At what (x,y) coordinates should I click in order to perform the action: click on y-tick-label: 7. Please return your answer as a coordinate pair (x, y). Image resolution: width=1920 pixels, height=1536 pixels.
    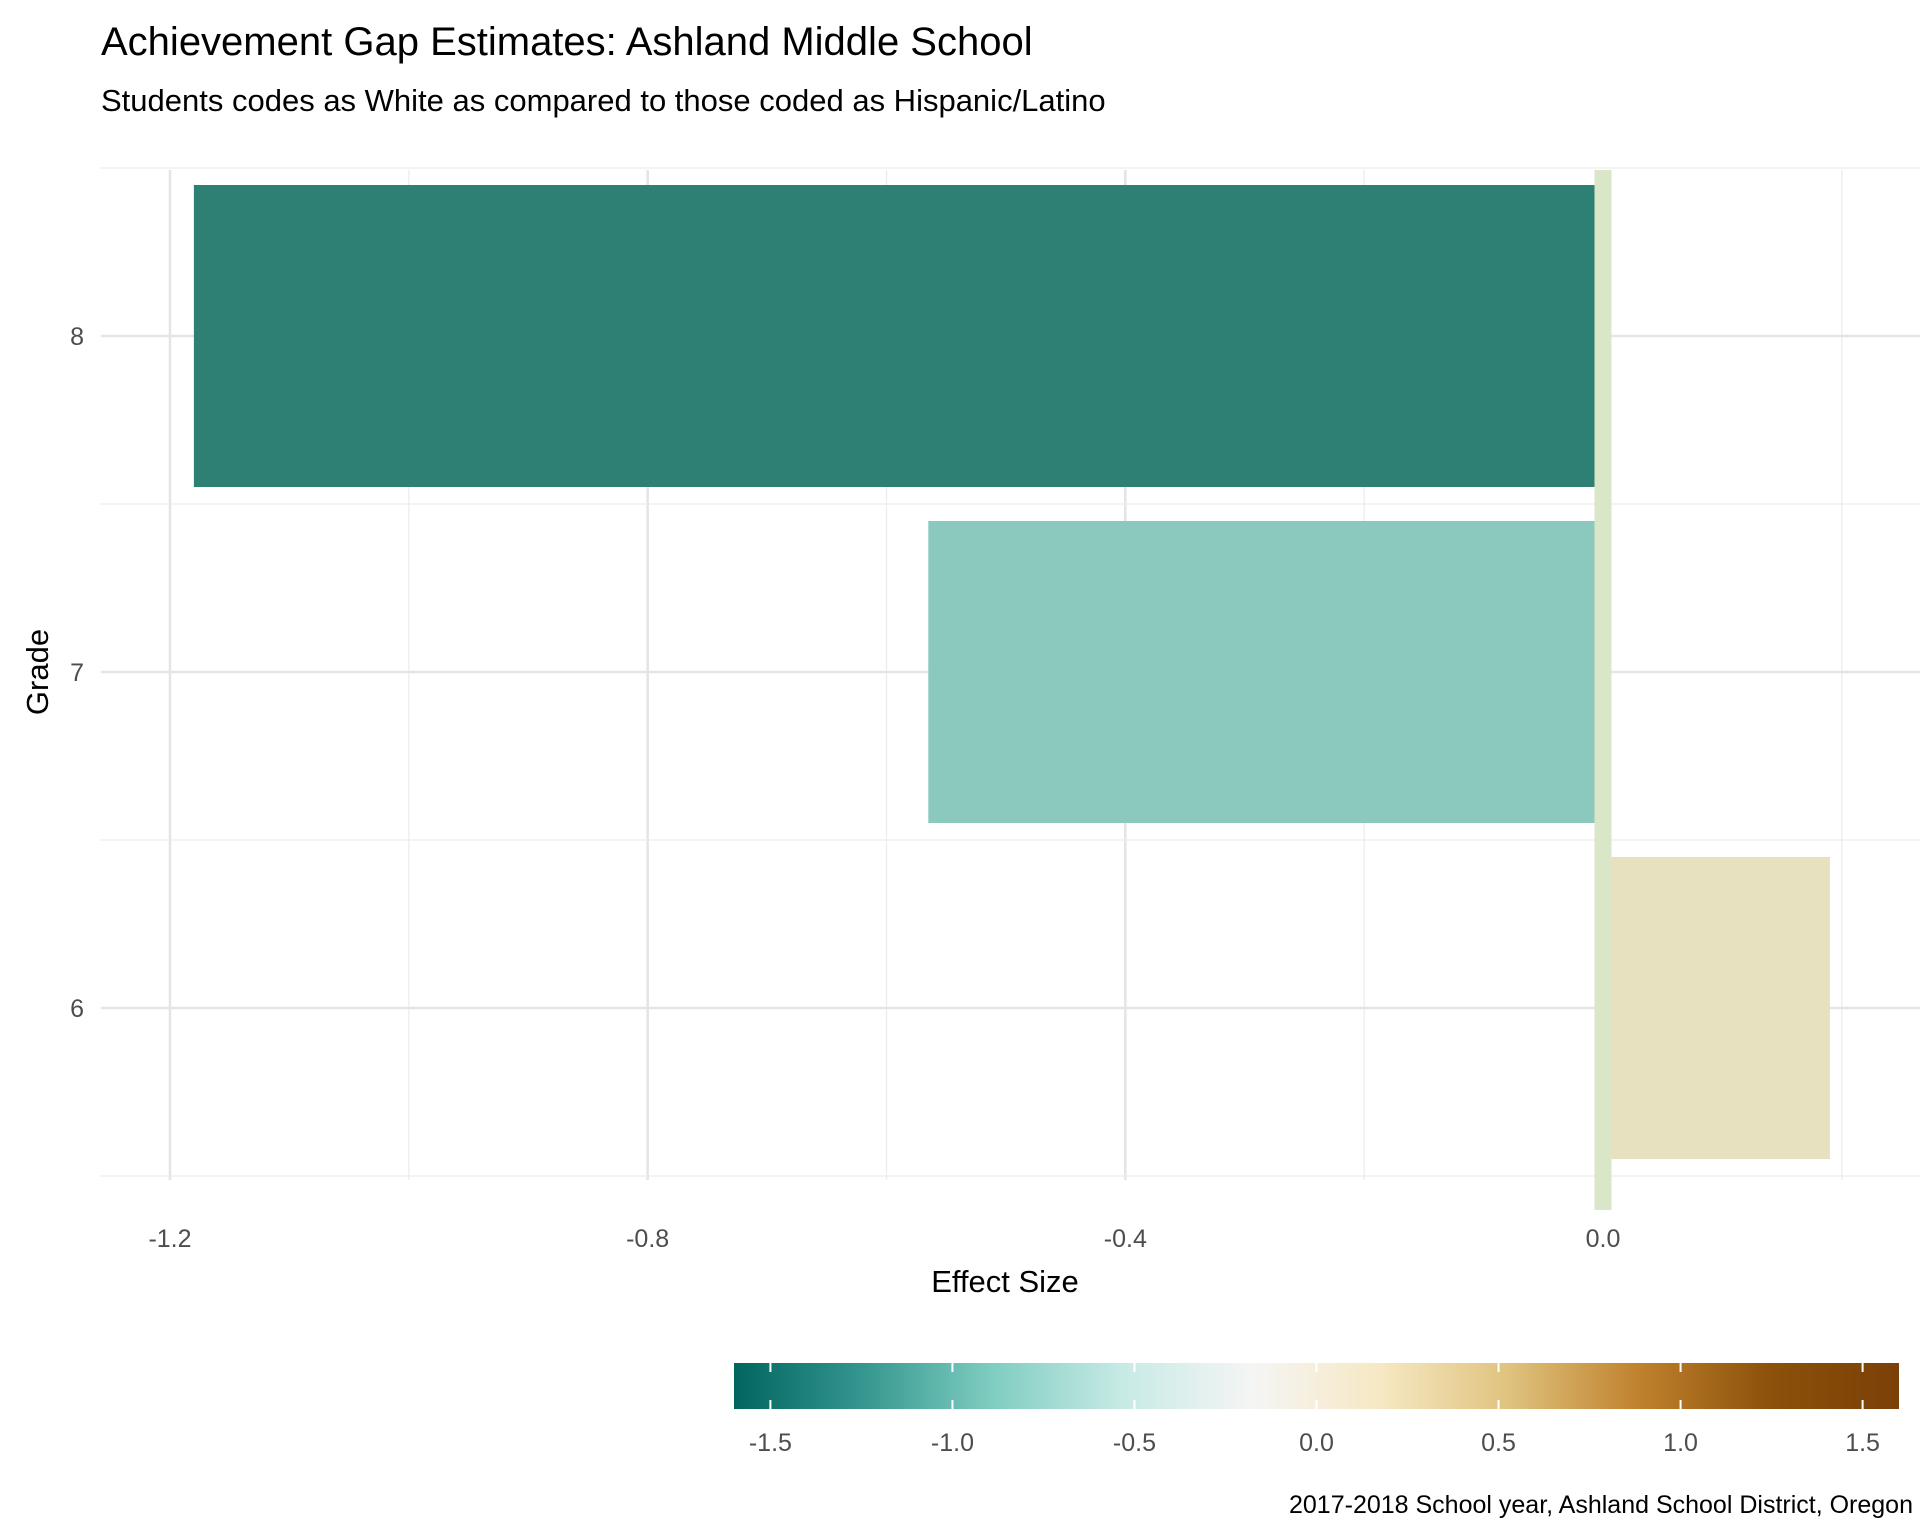
    Looking at the image, I should click on (77, 673).